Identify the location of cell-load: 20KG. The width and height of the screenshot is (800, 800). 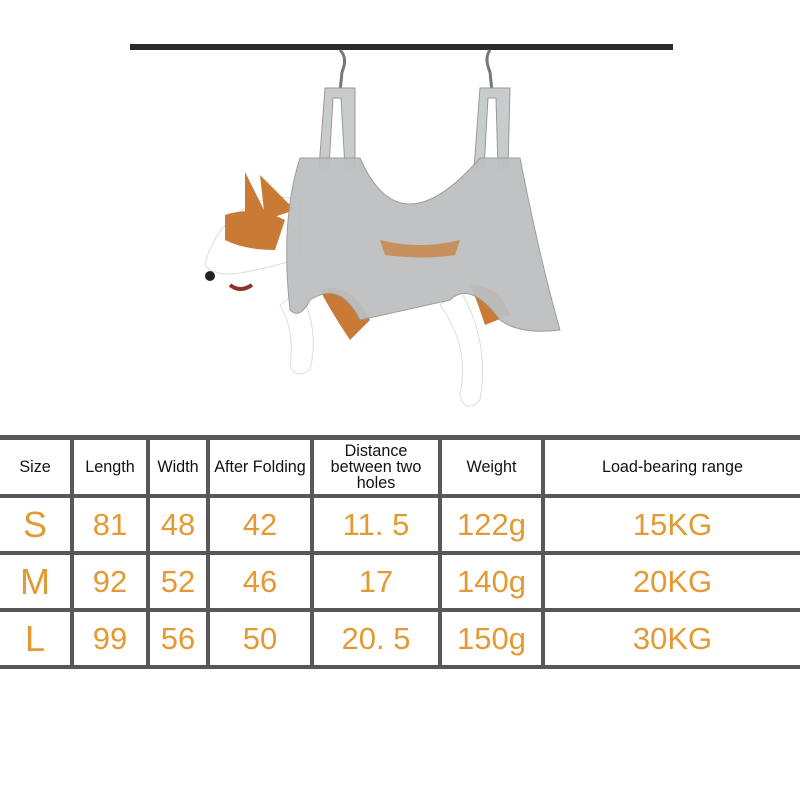
(670, 581).